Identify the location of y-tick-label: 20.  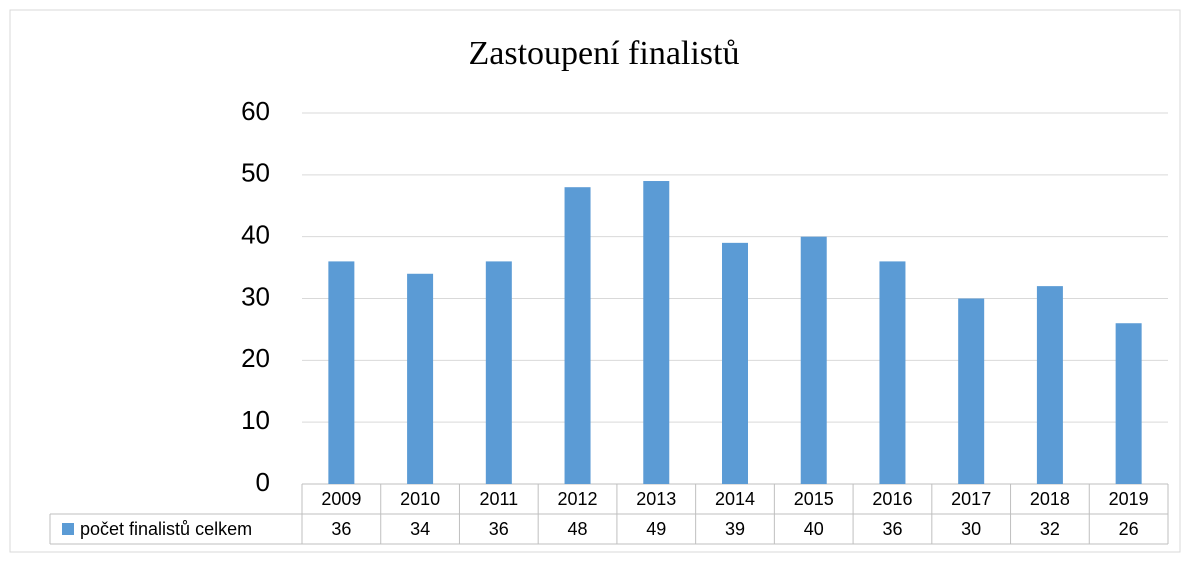
(255, 358).